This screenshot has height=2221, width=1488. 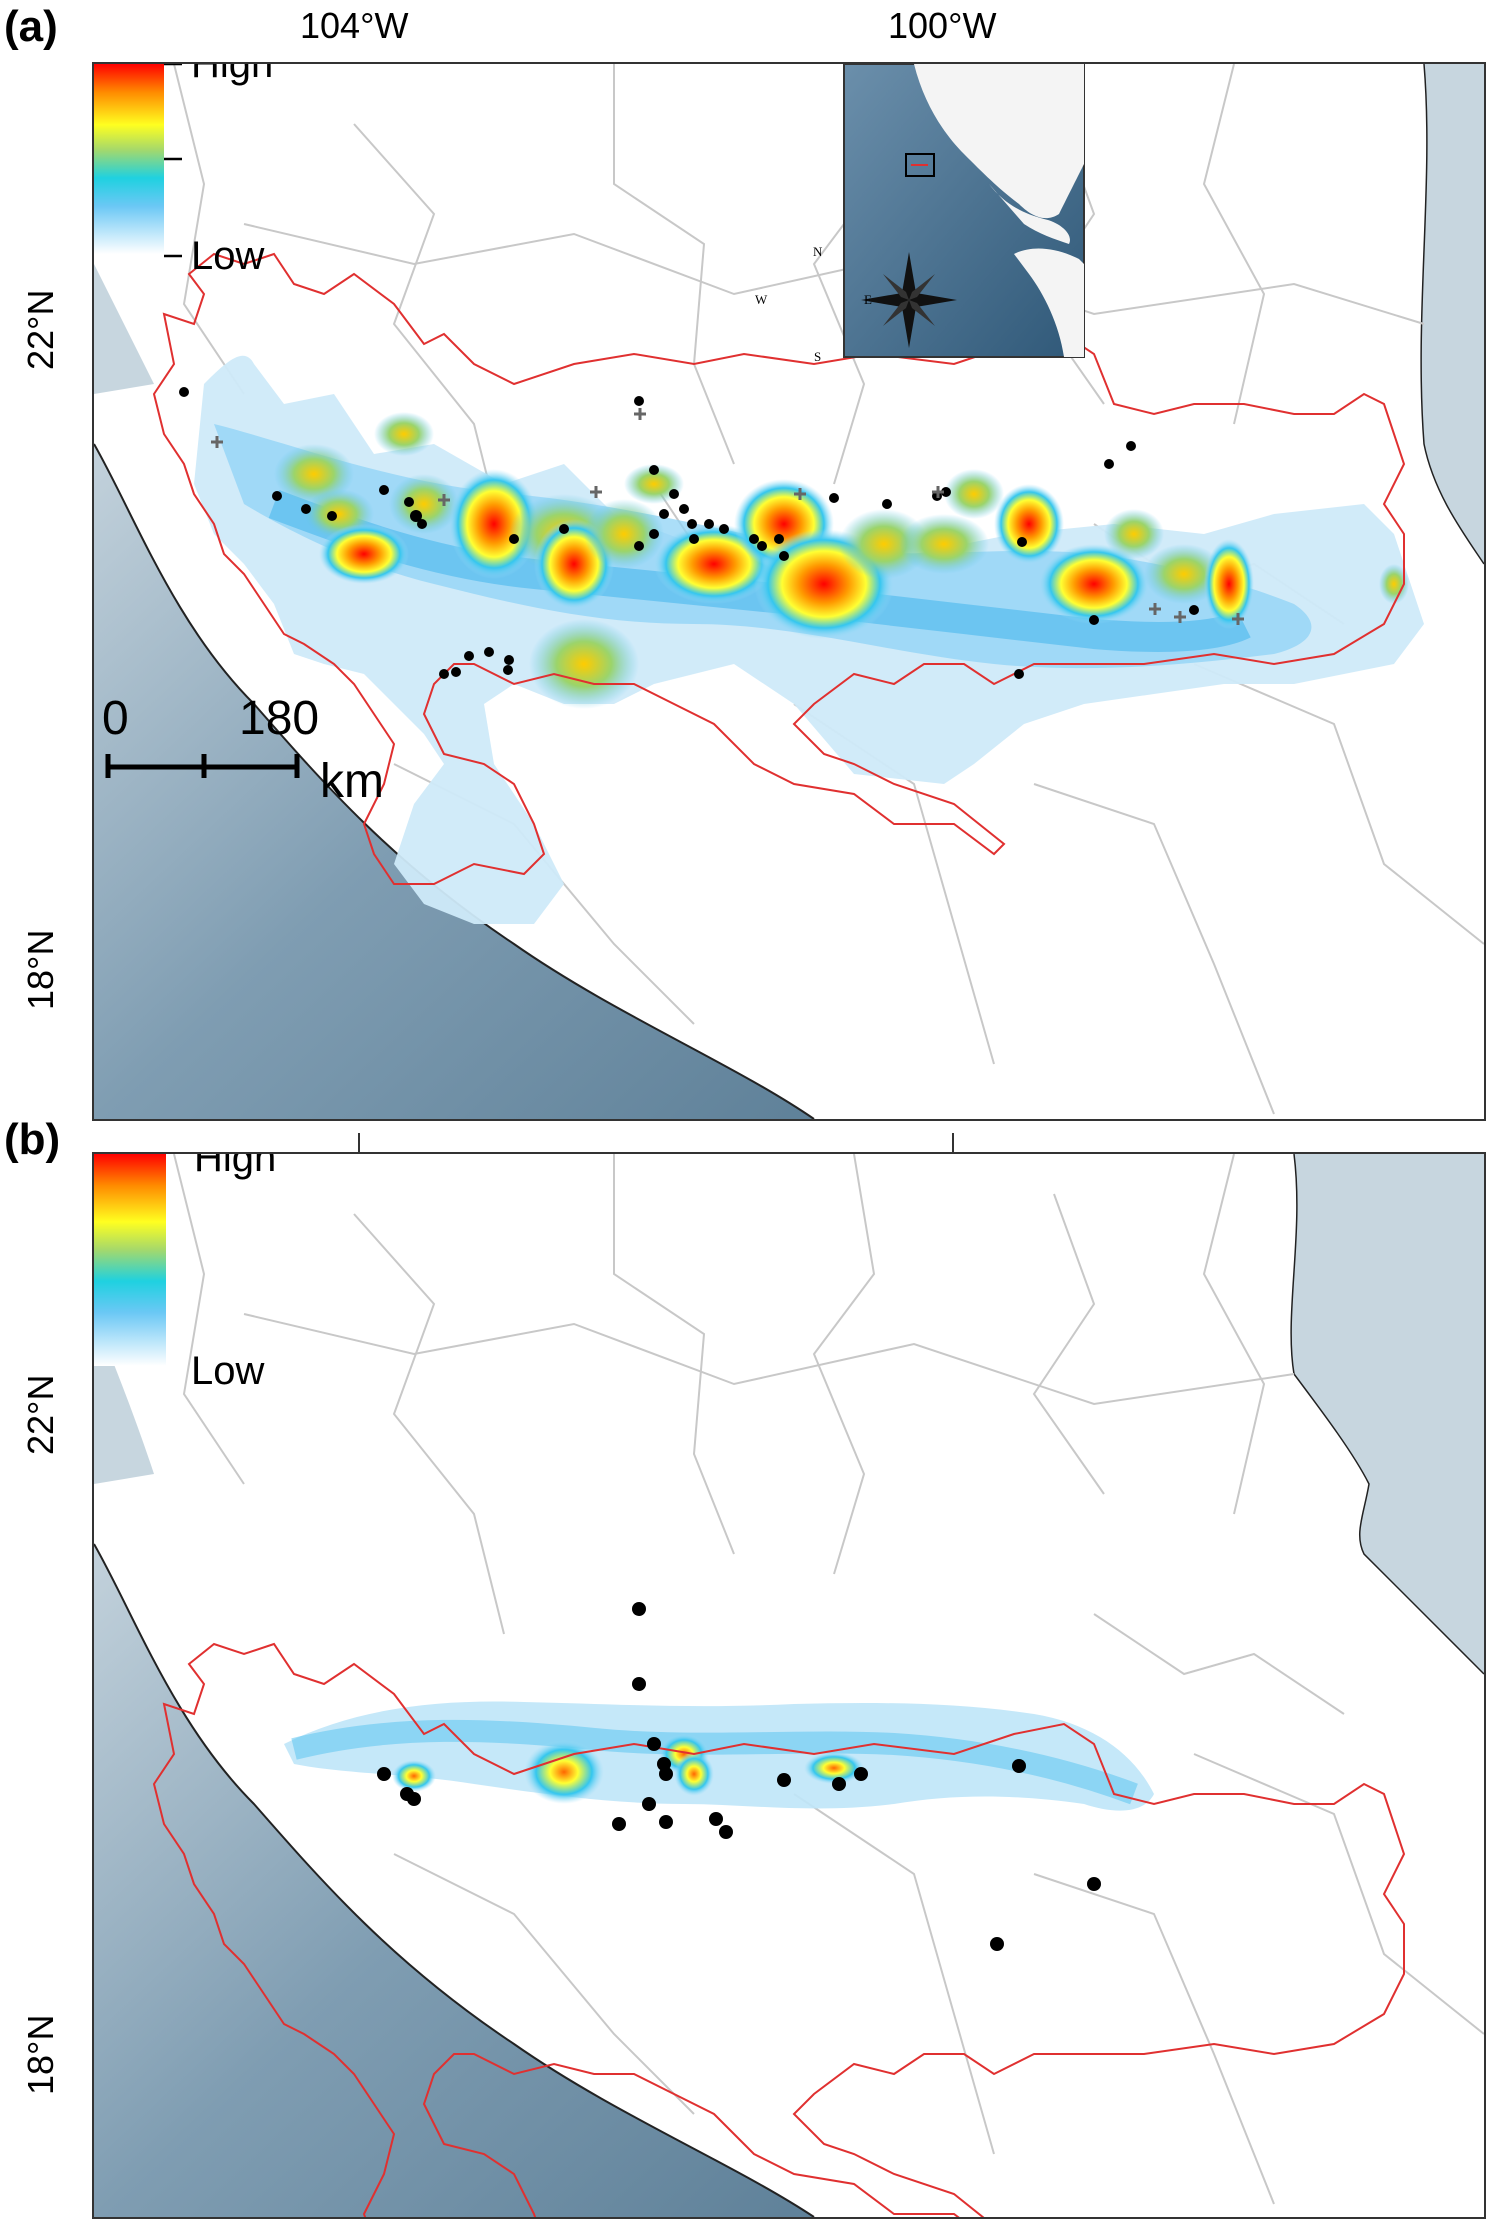 What do you see at coordinates (868, 299) in the screenshot?
I see `compass-e-label: E` at bounding box center [868, 299].